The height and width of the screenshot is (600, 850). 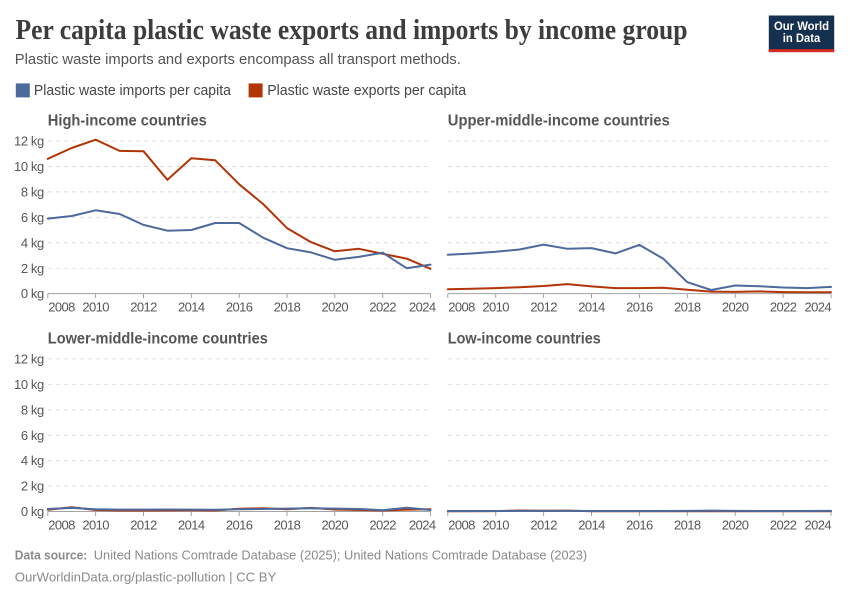 I want to click on svg-text:Plastic waste imports per capi: Plastic waste imports per capita, so click(x=133, y=91).